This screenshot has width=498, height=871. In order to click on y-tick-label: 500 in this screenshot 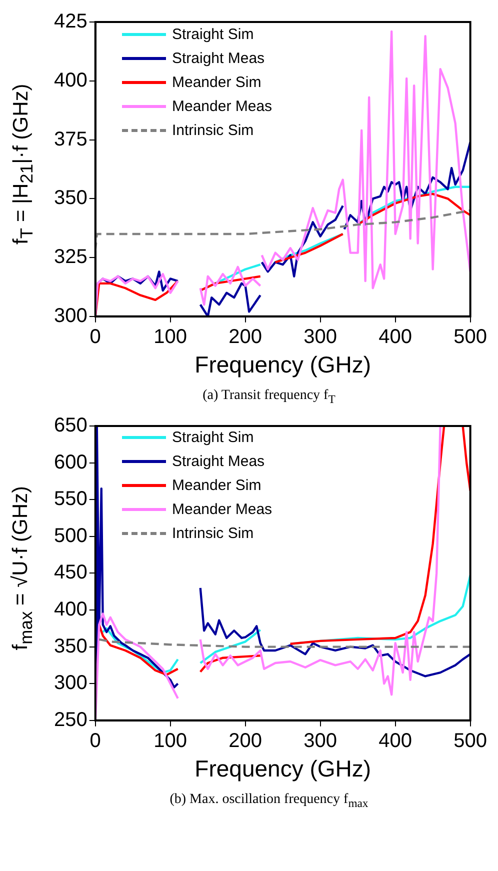, I will do `click(71, 535)`.